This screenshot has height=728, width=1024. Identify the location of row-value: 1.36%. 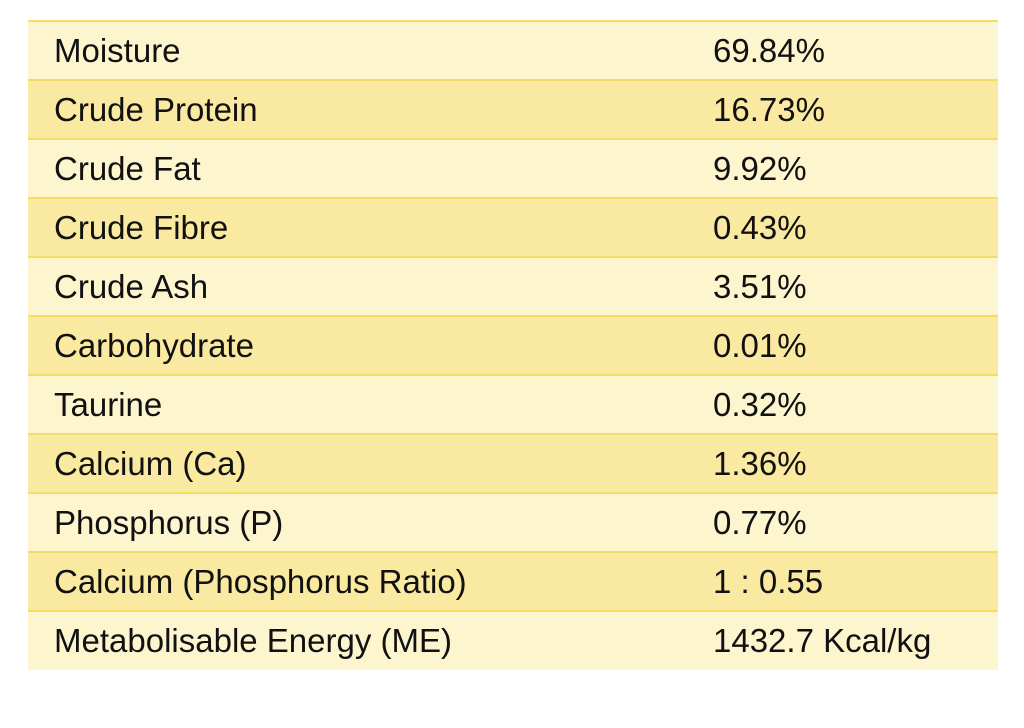
(840, 463).